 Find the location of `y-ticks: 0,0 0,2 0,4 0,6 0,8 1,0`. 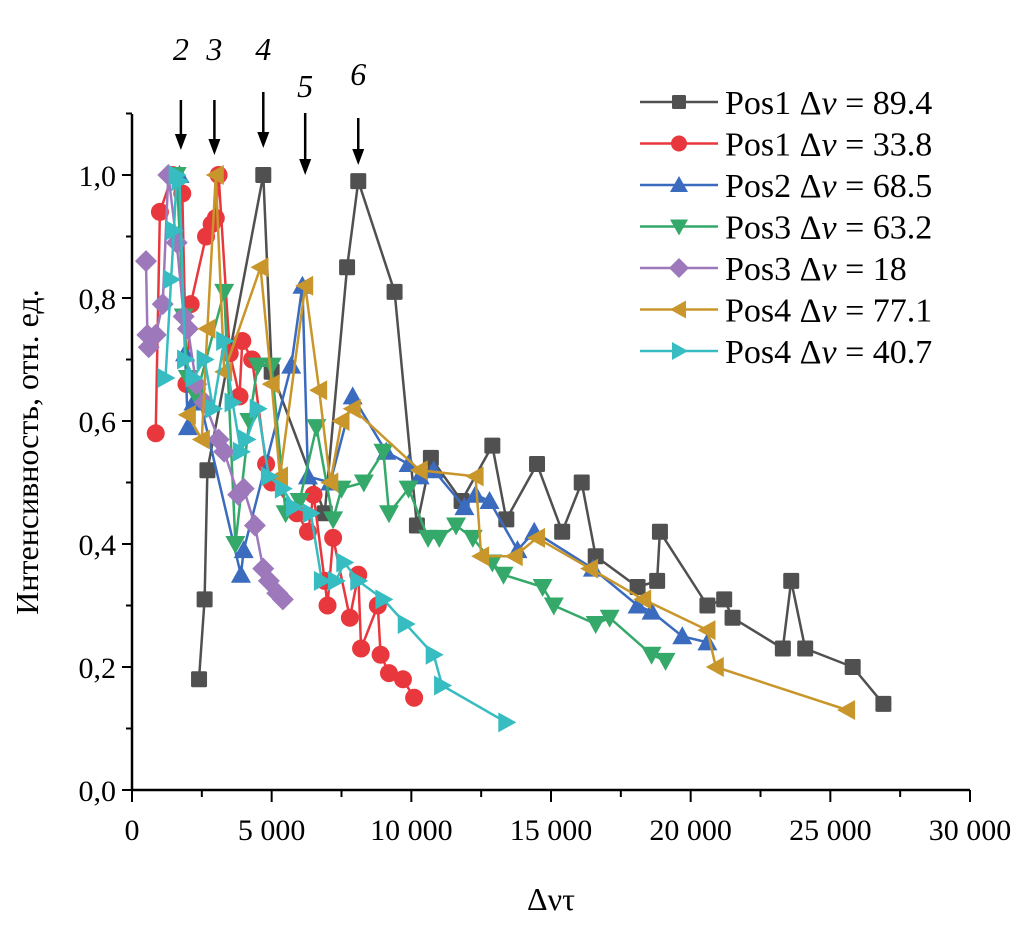

y-ticks: 0,0 0,2 0,4 0,6 0,8 1,0 is located at coordinates (105, 460).